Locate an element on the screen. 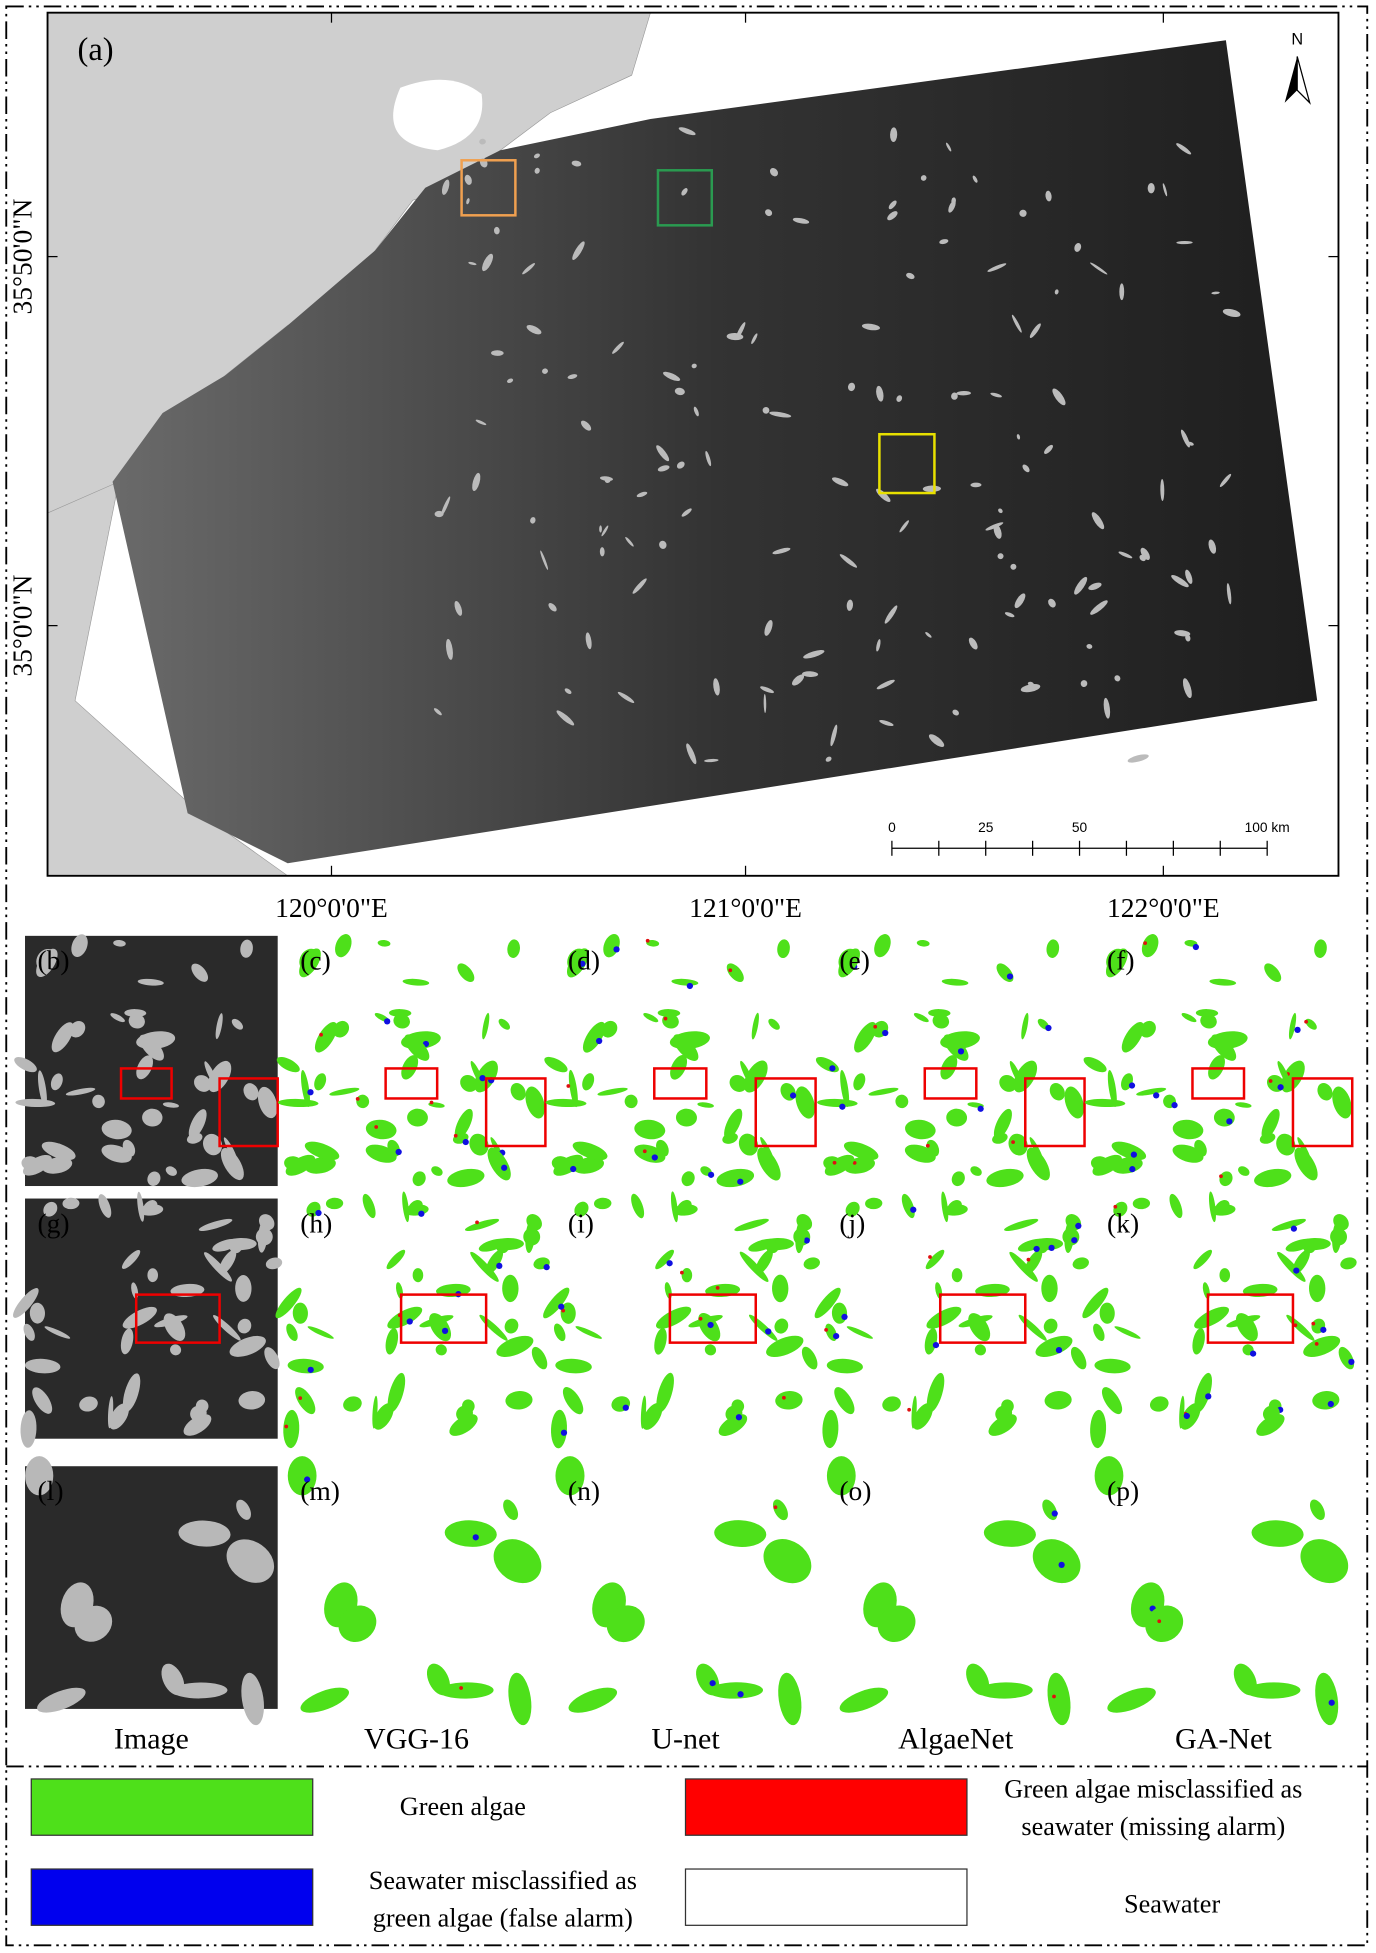 The height and width of the screenshot is (1953, 1376). panel-label: (p) is located at coordinates (1123, 1490).